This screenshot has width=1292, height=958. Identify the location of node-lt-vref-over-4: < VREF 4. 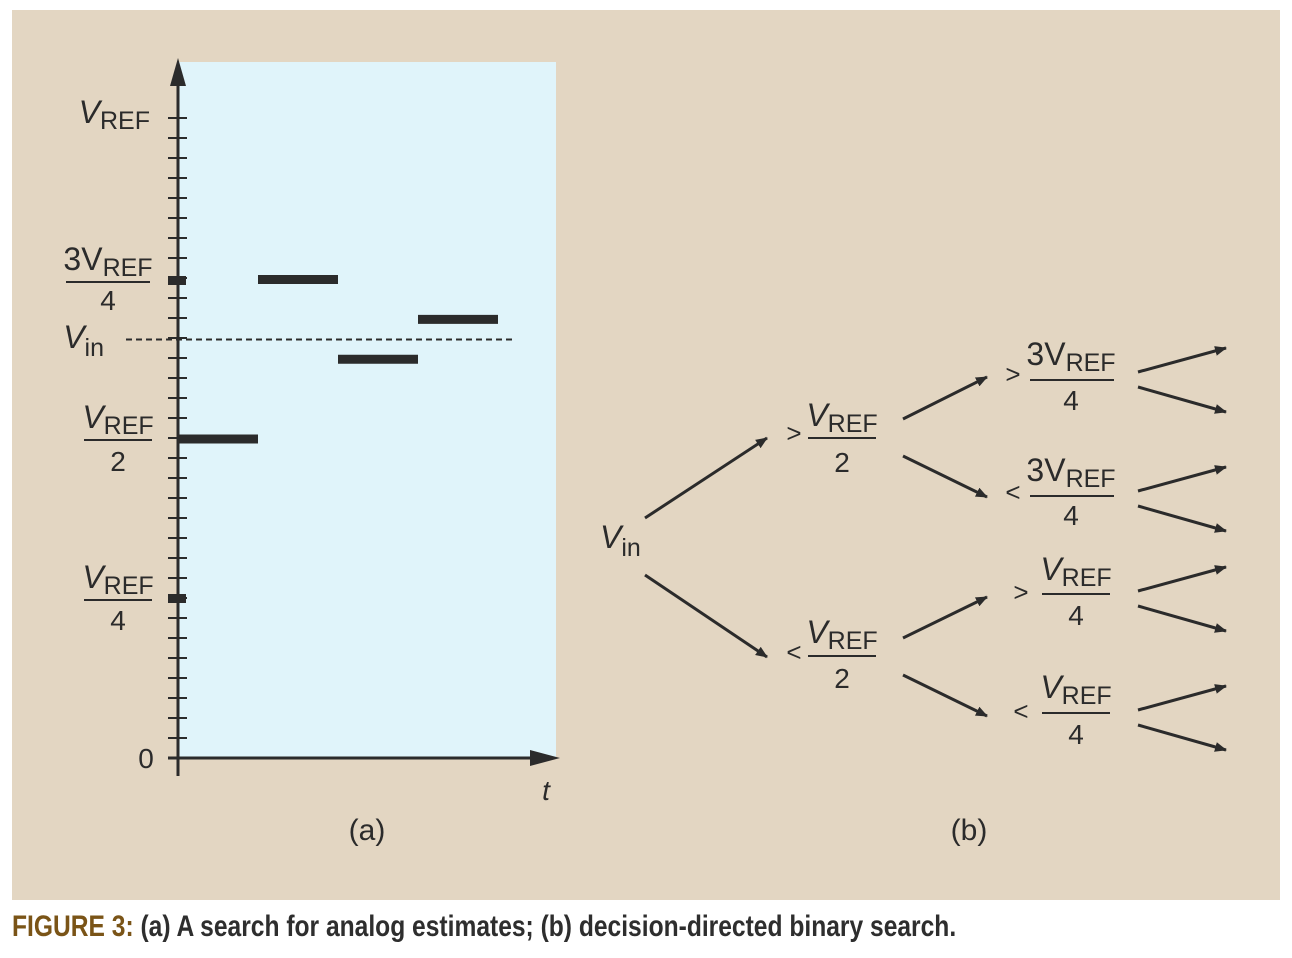
(1062, 709).